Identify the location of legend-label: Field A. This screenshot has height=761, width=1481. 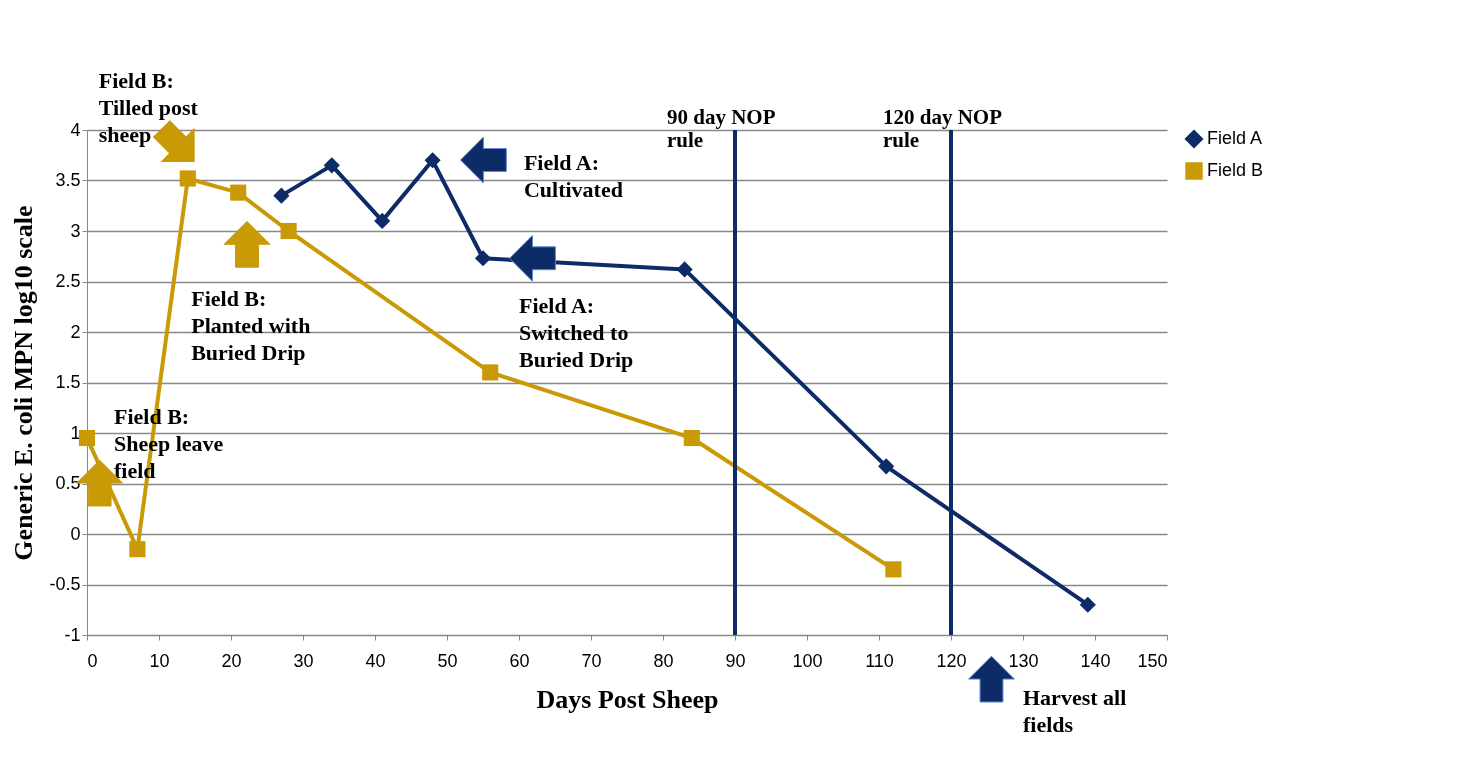
(1235, 138).